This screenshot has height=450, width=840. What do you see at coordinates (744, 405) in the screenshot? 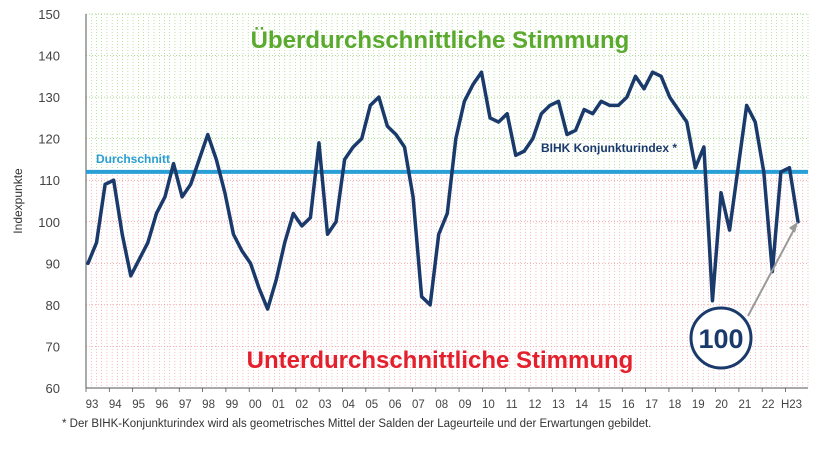
I see `x-tick-label: 21` at bounding box center [744, 405].